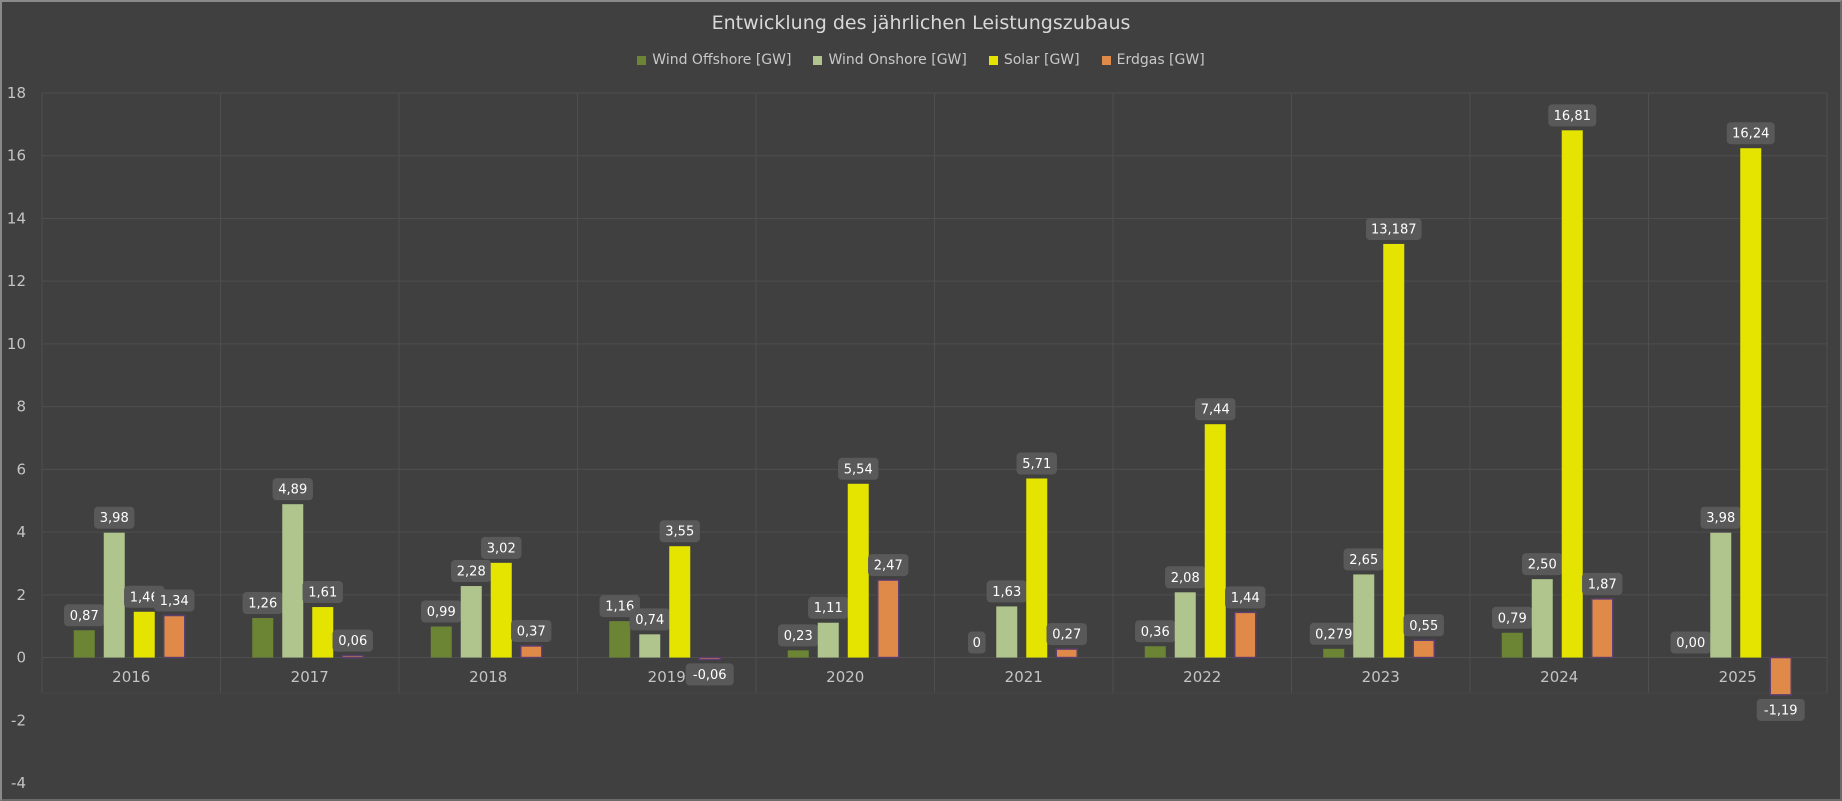 Image resolution: width=1842 pixels, height=801 pixels. I want to click on x-tick-label: 2017, so click(310, 677).